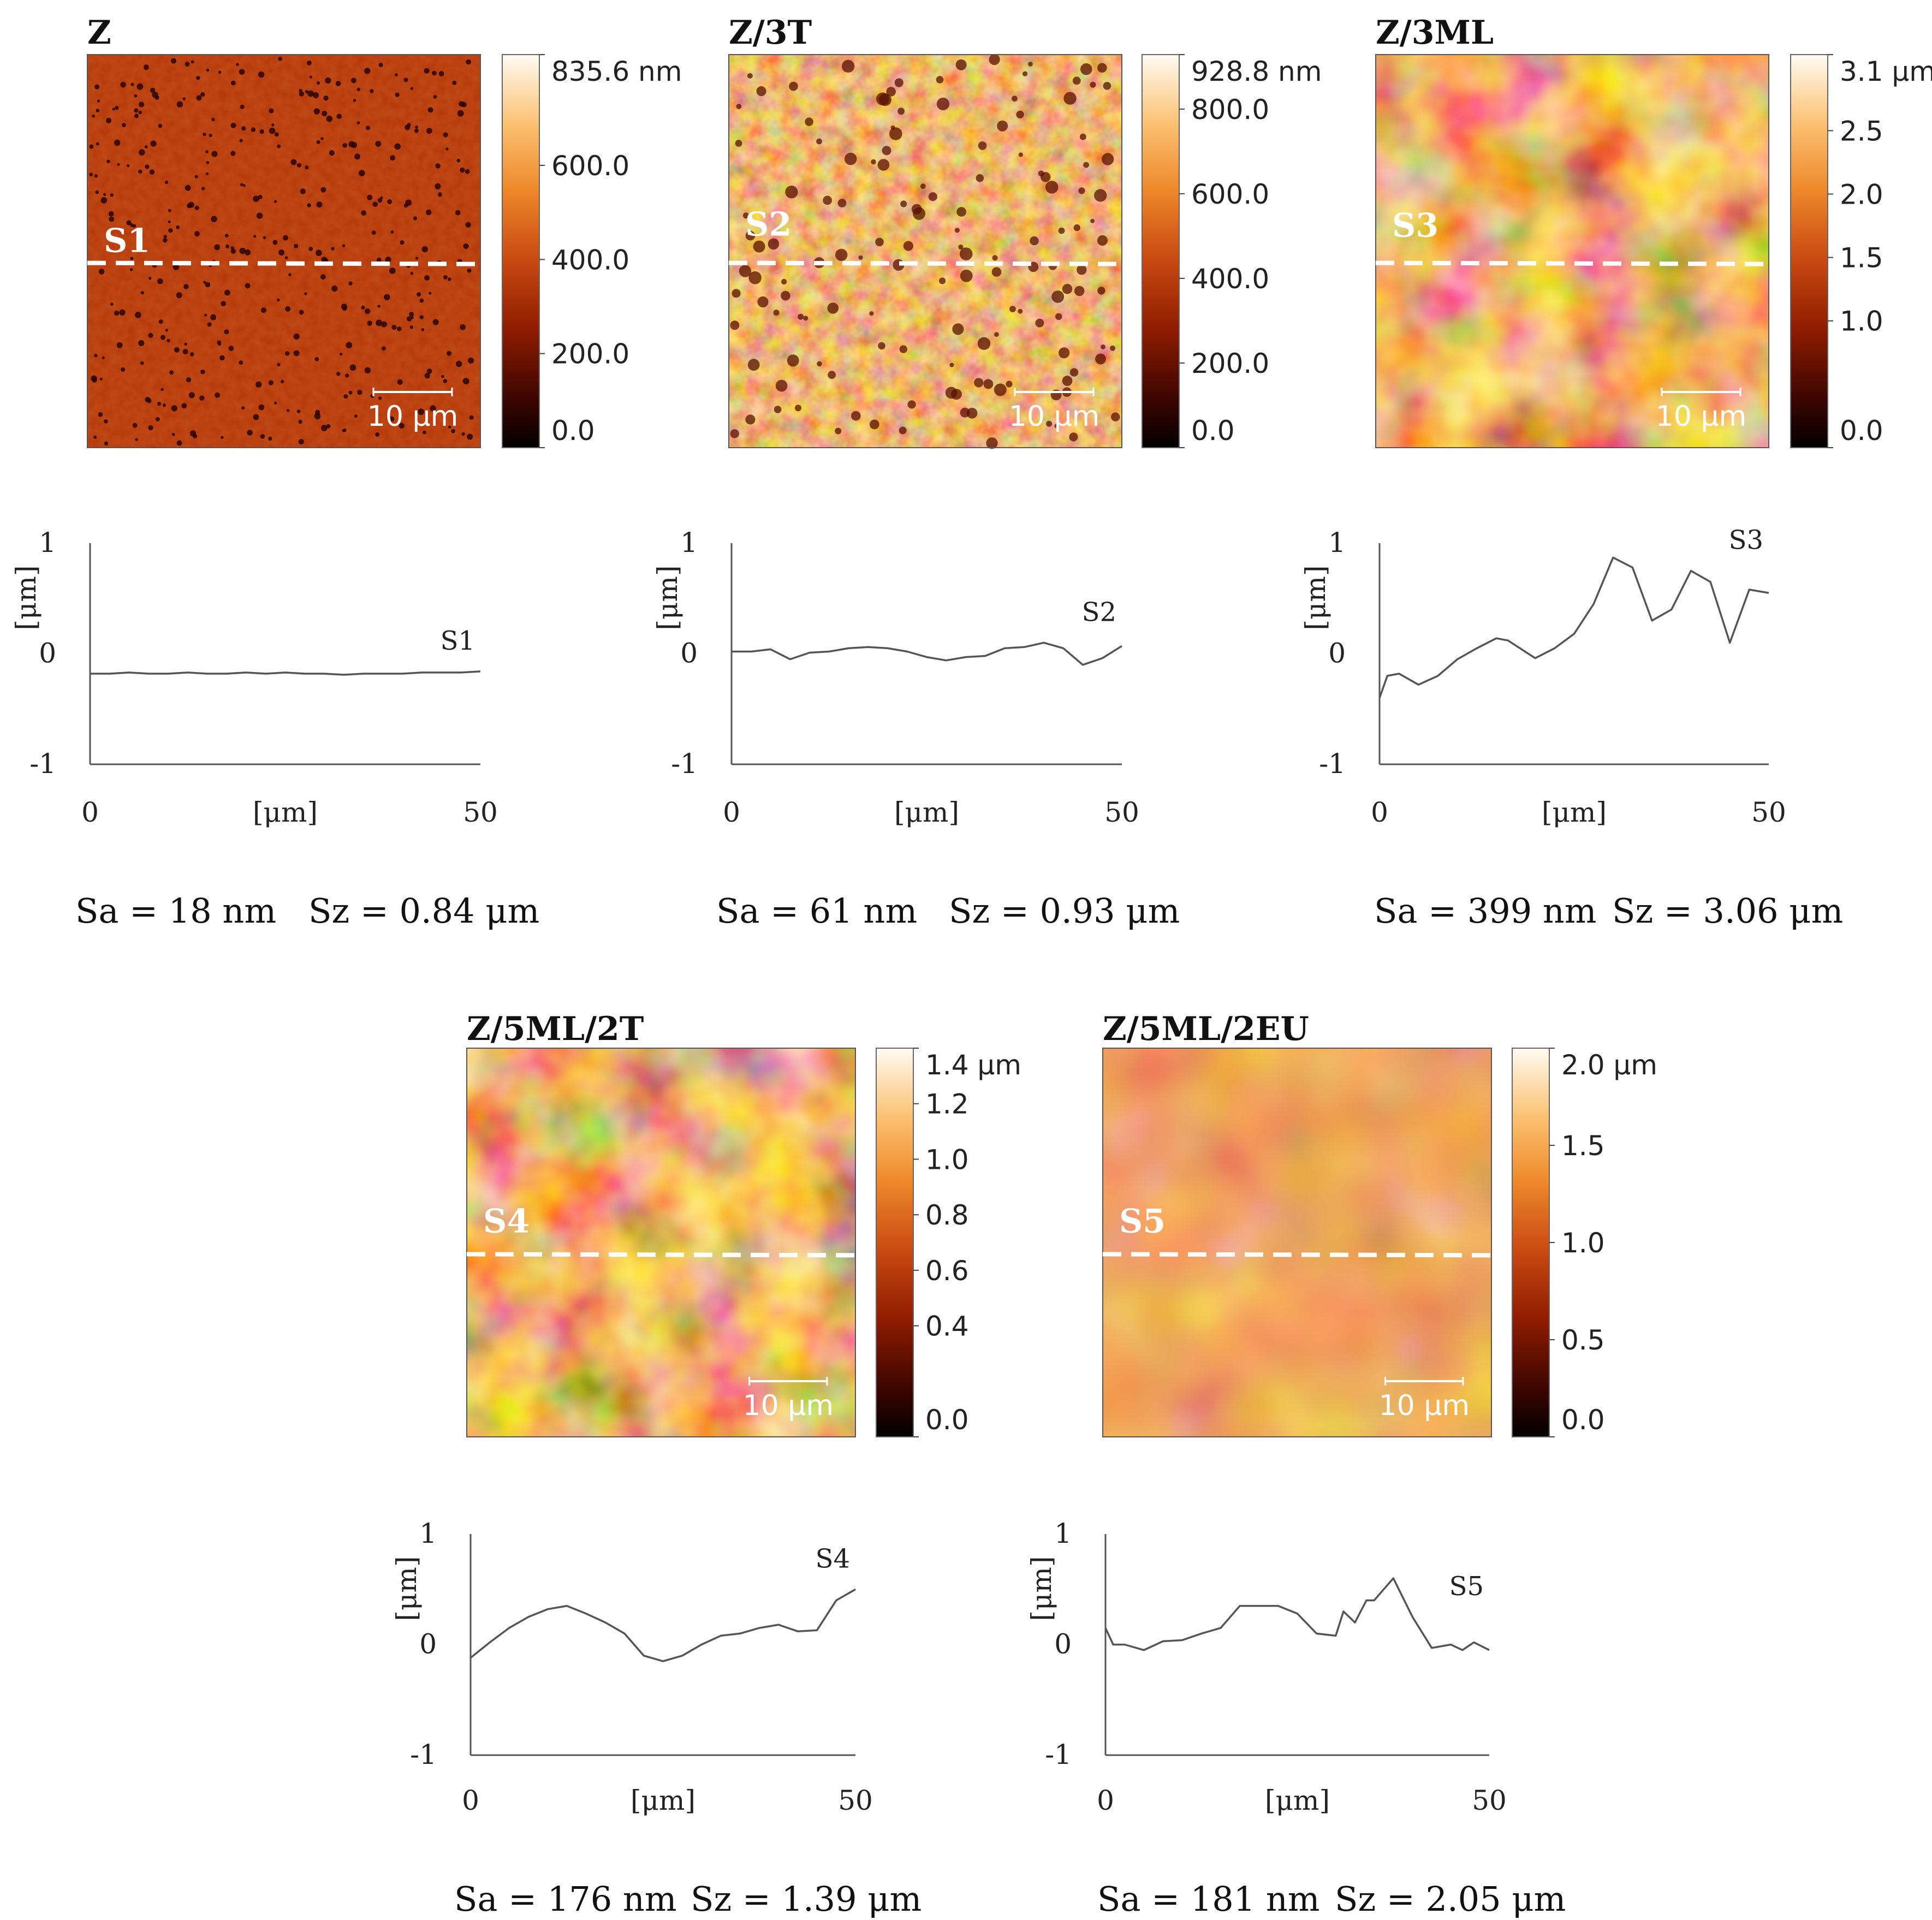  What do you see at coordinates (1142, 1221) in the screenshot?
I see `map-profile-label: S5` at bounding box center [1142, 1221].